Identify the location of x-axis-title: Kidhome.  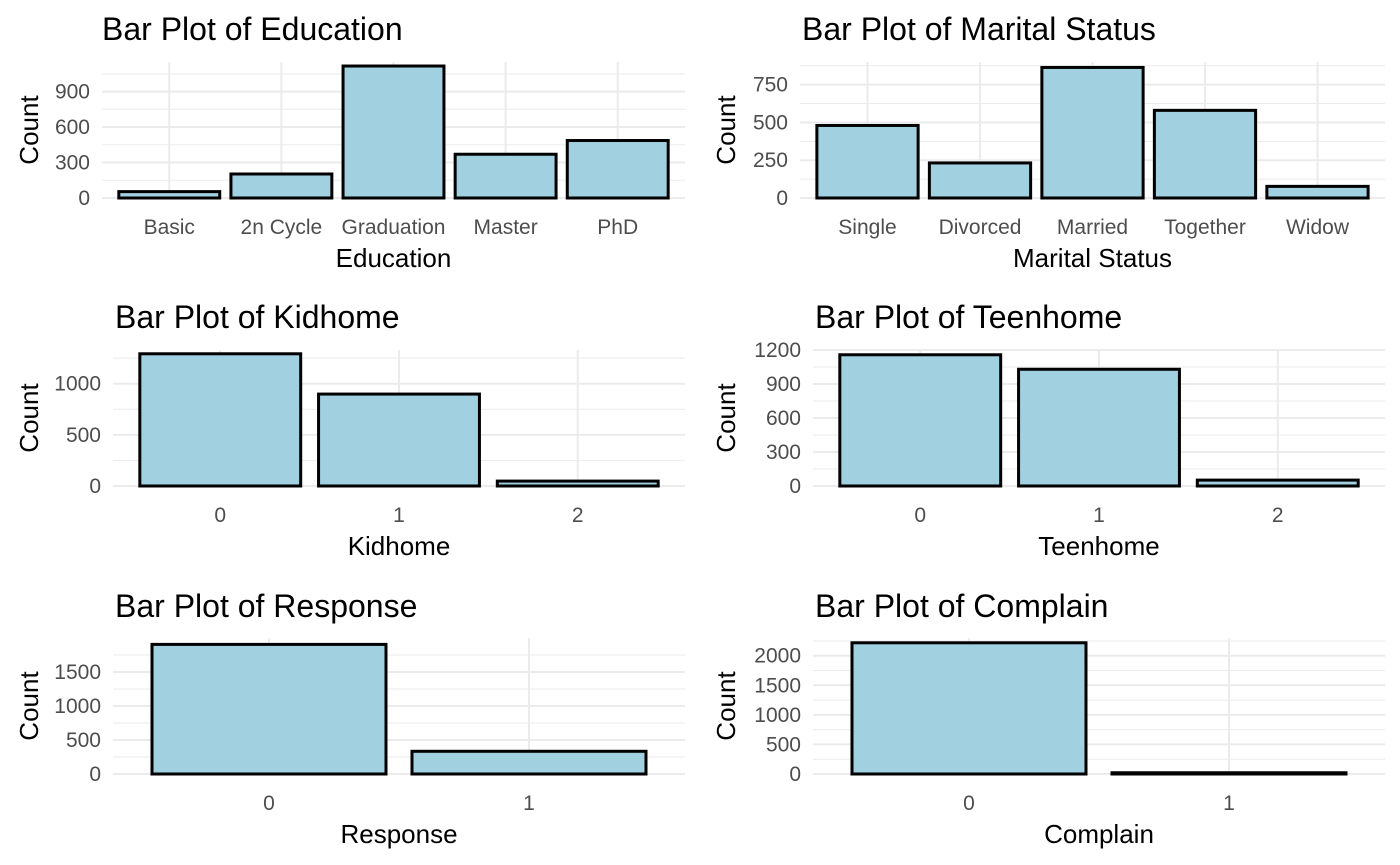
(399, 546).